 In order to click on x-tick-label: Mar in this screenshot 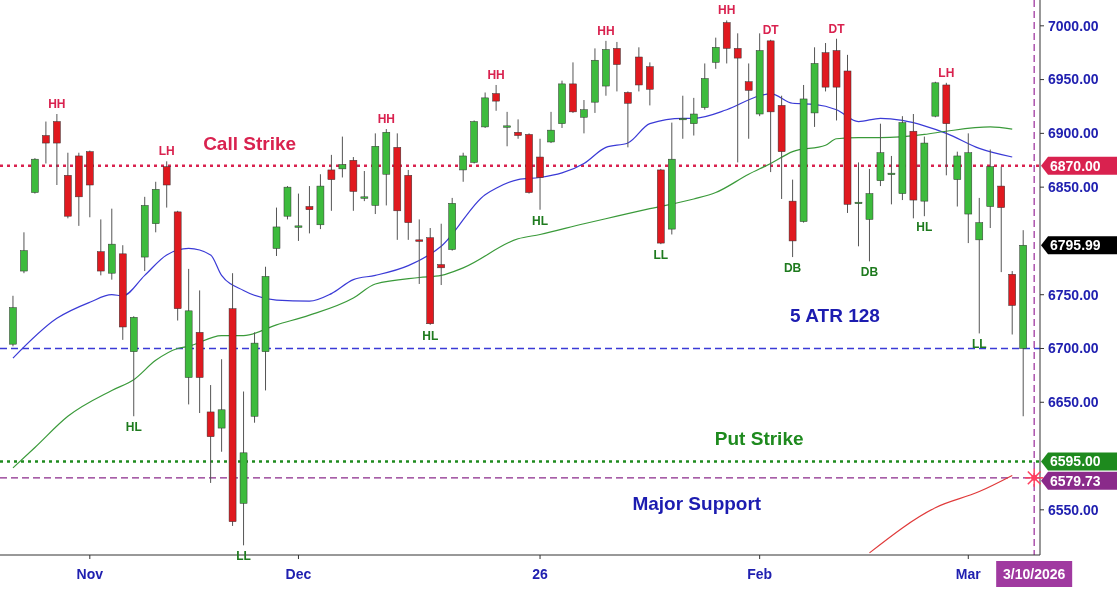, I will do `click(968, 574)`.